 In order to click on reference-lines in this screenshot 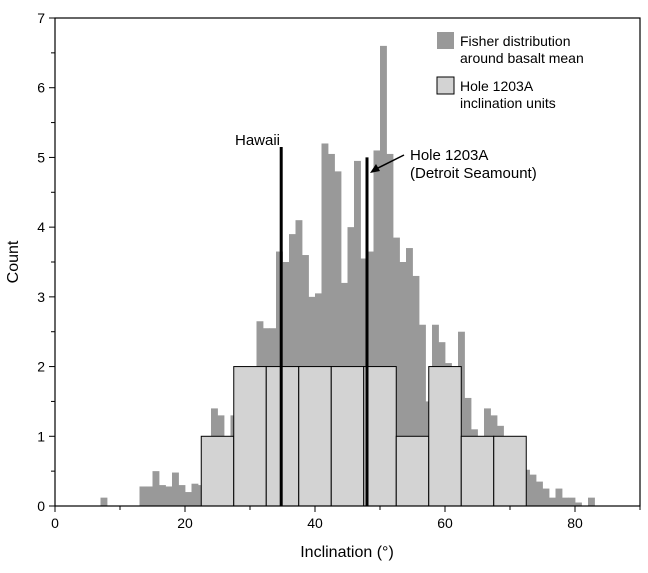, I will do `click(324, 326)`.